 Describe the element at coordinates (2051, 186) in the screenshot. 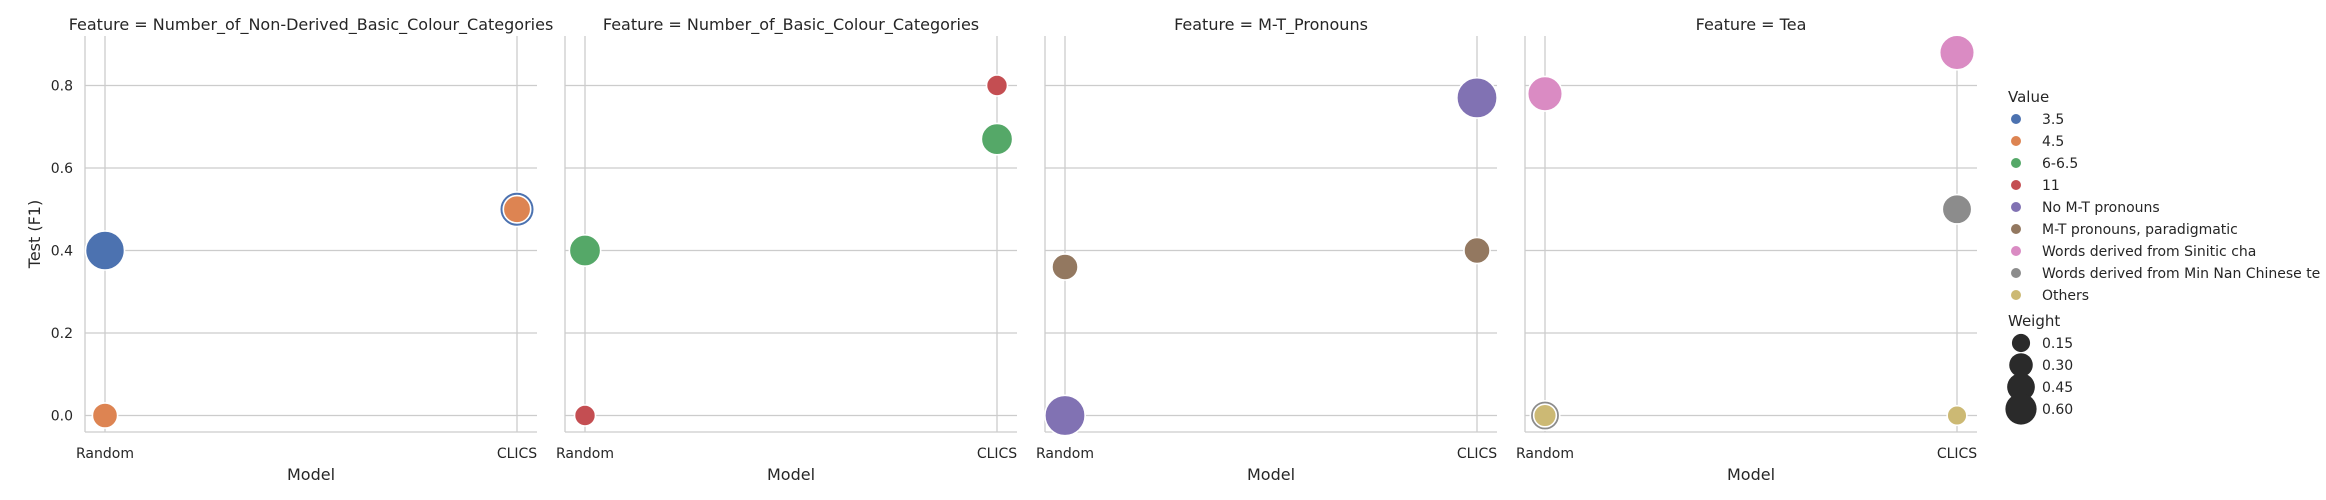

I see `legend-label: 11` at that location.